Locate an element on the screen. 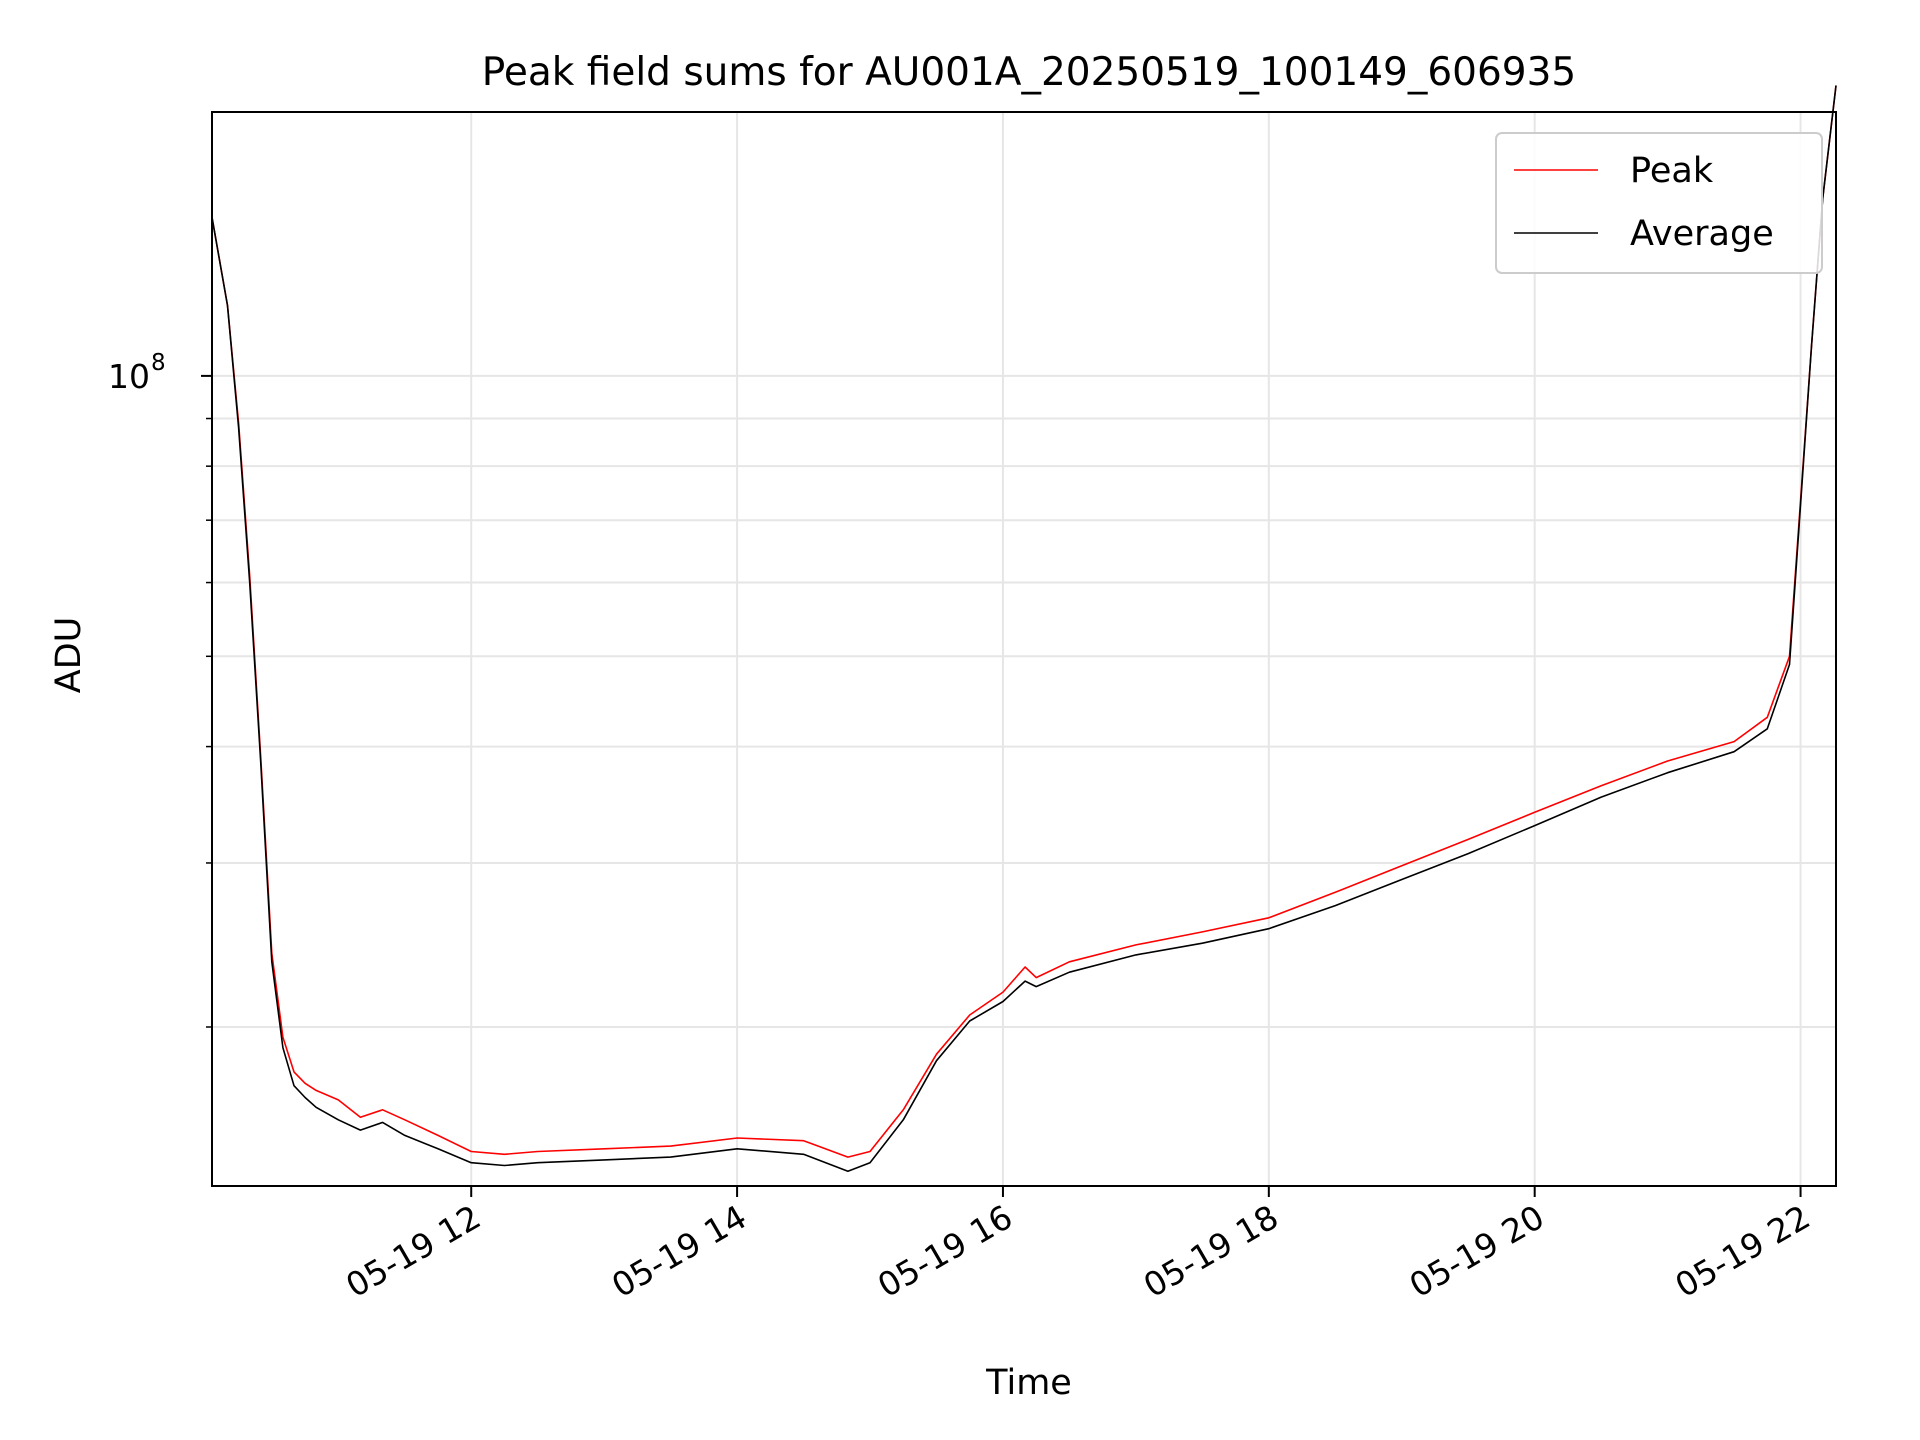 The image size is (1920, 1440). x-tick-label: 05-19 20 is located at coordinates (1477, 1251).